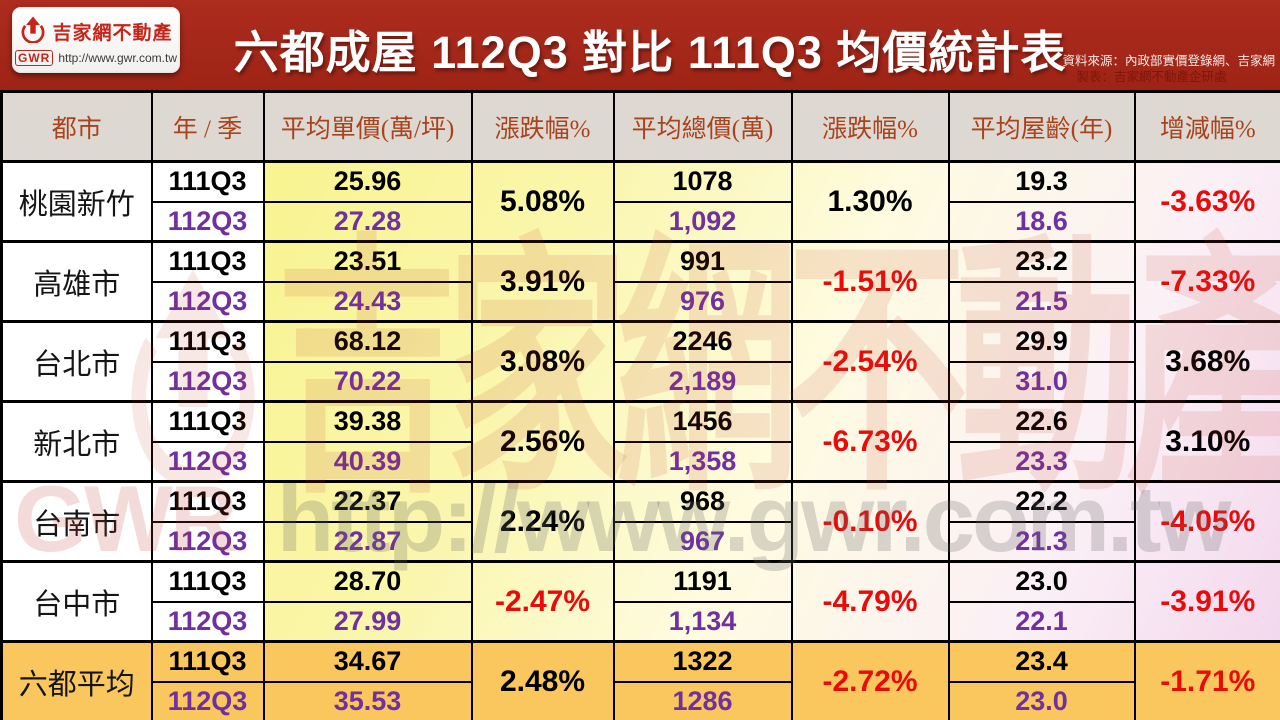 This screenshot has width=1280, height=720. What do you see at coordinates (207, 126) in the screenshot?
I see `col-header-year-quarter: 年 / 季` at bounding box center [207, 126].